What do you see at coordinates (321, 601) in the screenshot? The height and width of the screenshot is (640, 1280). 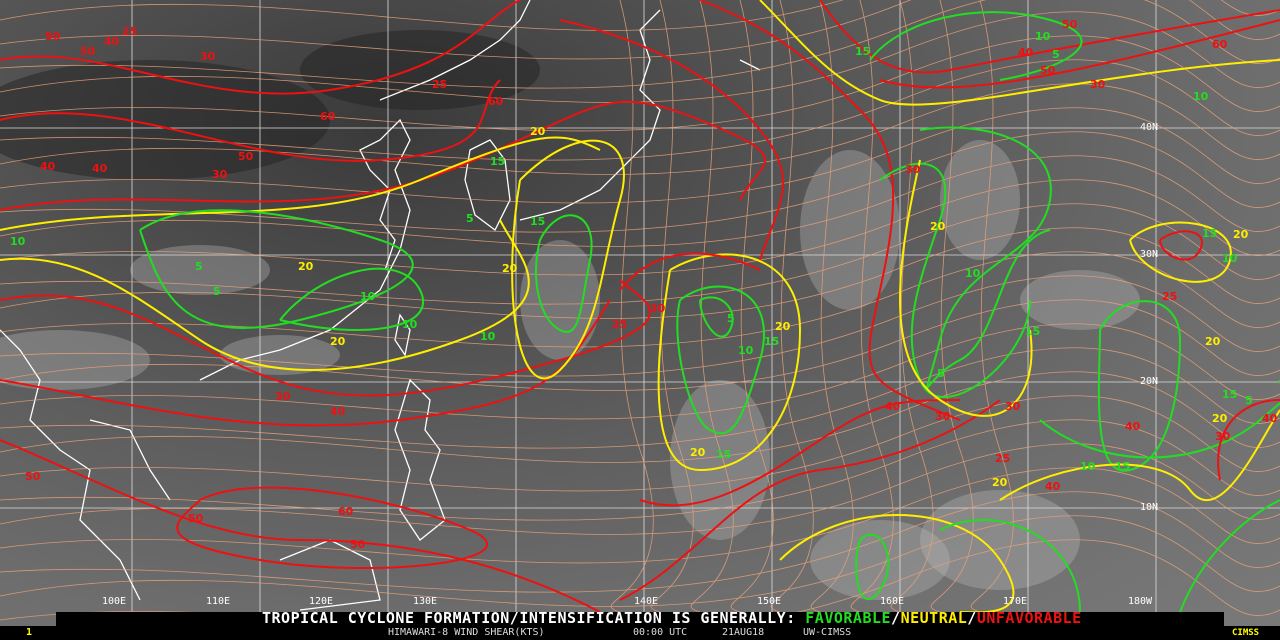 I see `longitude-label: 120E` at bounding box center [321, 601].